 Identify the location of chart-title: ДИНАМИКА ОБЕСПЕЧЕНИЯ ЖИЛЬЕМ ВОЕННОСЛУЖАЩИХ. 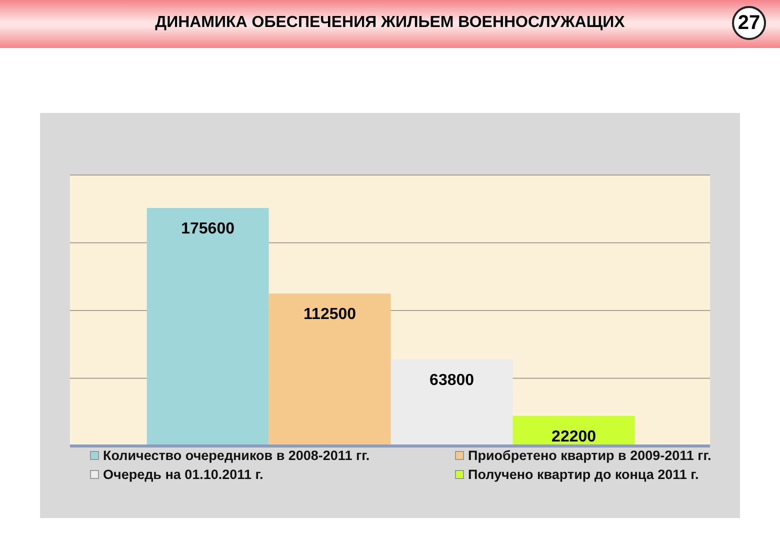
(390, 22).